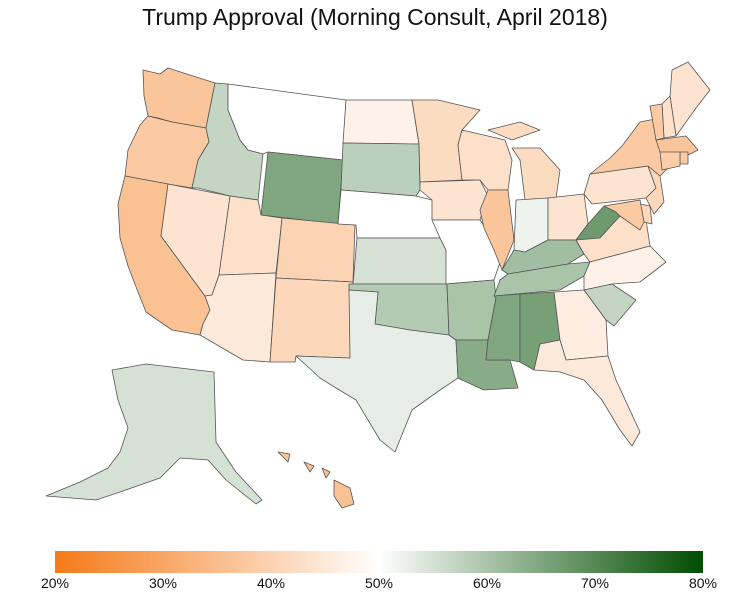 This screenshot has width=750, height=600. I want to click on state-ks, so click(400, 261).